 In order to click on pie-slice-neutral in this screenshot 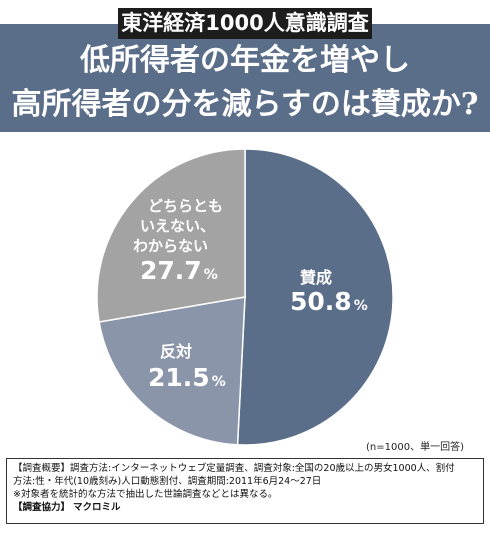, I will do `click(171, 235)`.